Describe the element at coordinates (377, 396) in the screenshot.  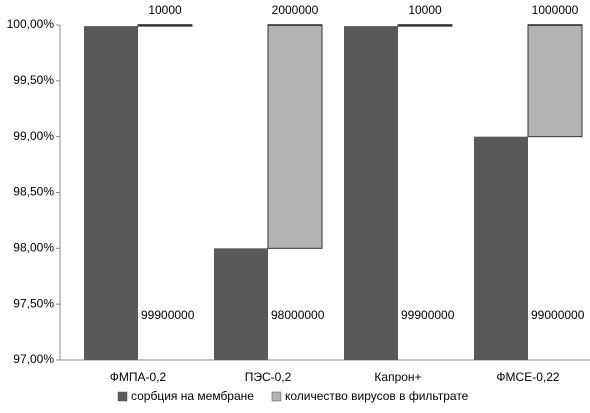
I see `legend-label: количество вирусов в фильтрате` at that location.